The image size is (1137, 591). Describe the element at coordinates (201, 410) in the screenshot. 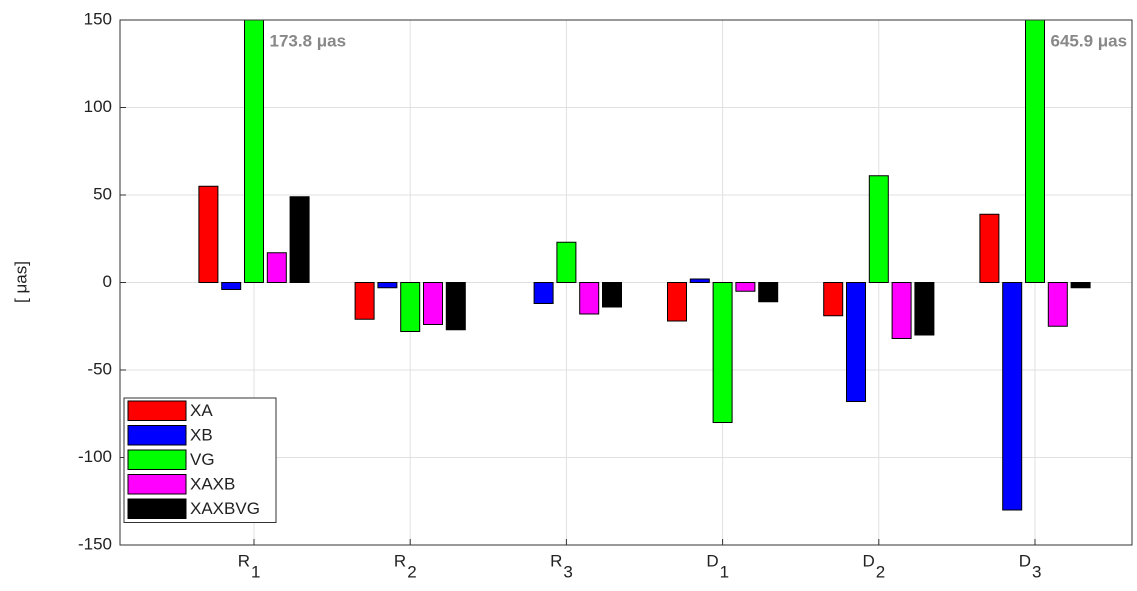

I see `legend-label: XA` at that location.